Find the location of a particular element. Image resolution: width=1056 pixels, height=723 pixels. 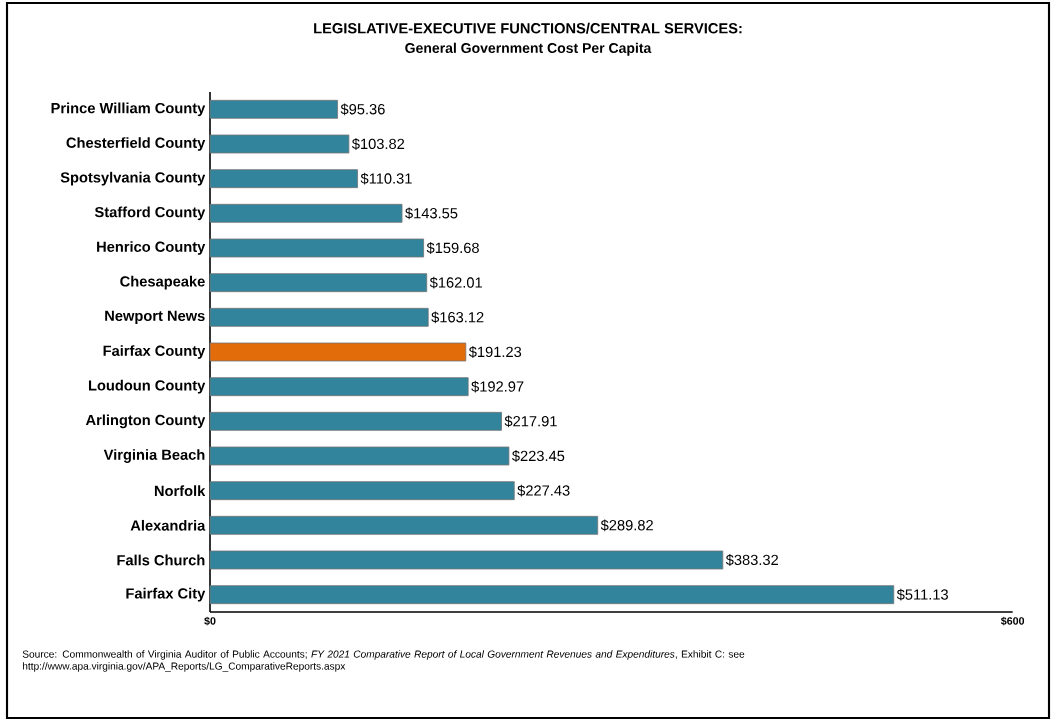

y-tick-label: Falls Church is located at coordinates (161, 560).